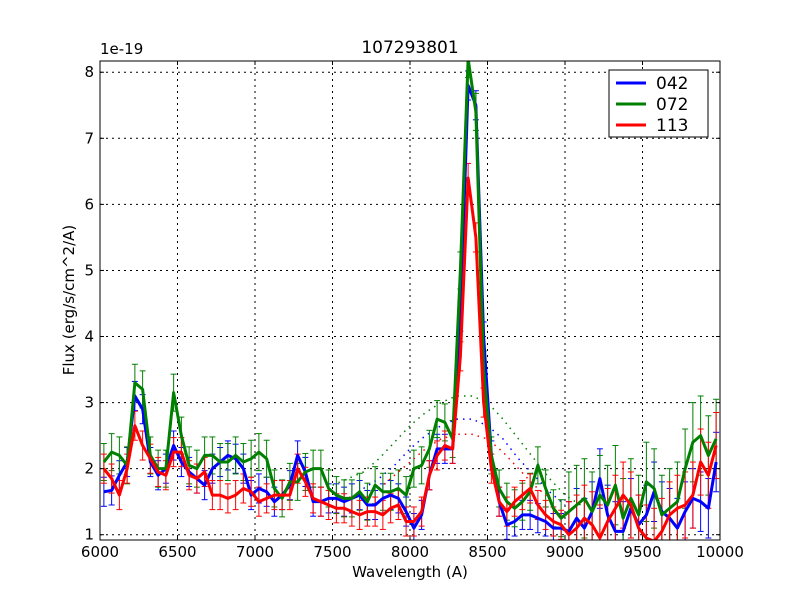 The image size is (800, 600). What do you see at coordinates (487, 552) in the screenshot?
I see `x-tick-label: 8500` at bounding box center [487, 552].